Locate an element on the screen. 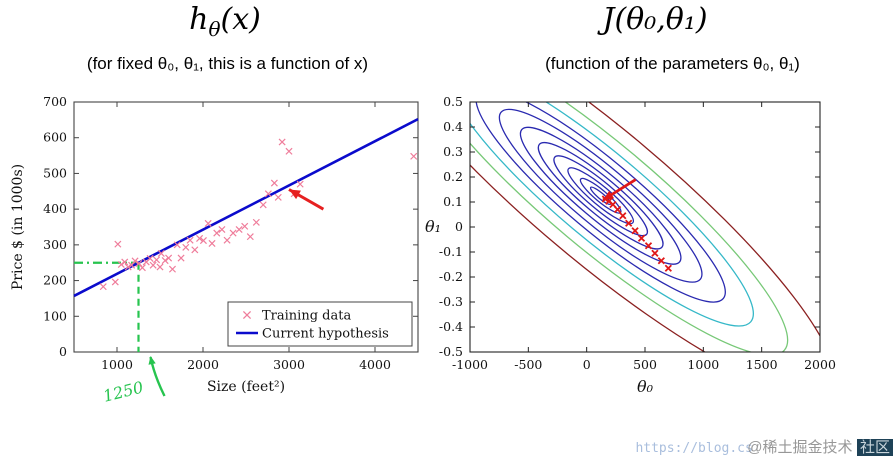 The height and width of the screenshot is (461, 893). svg-text: 0.5 is located at coordinates (453, 101).